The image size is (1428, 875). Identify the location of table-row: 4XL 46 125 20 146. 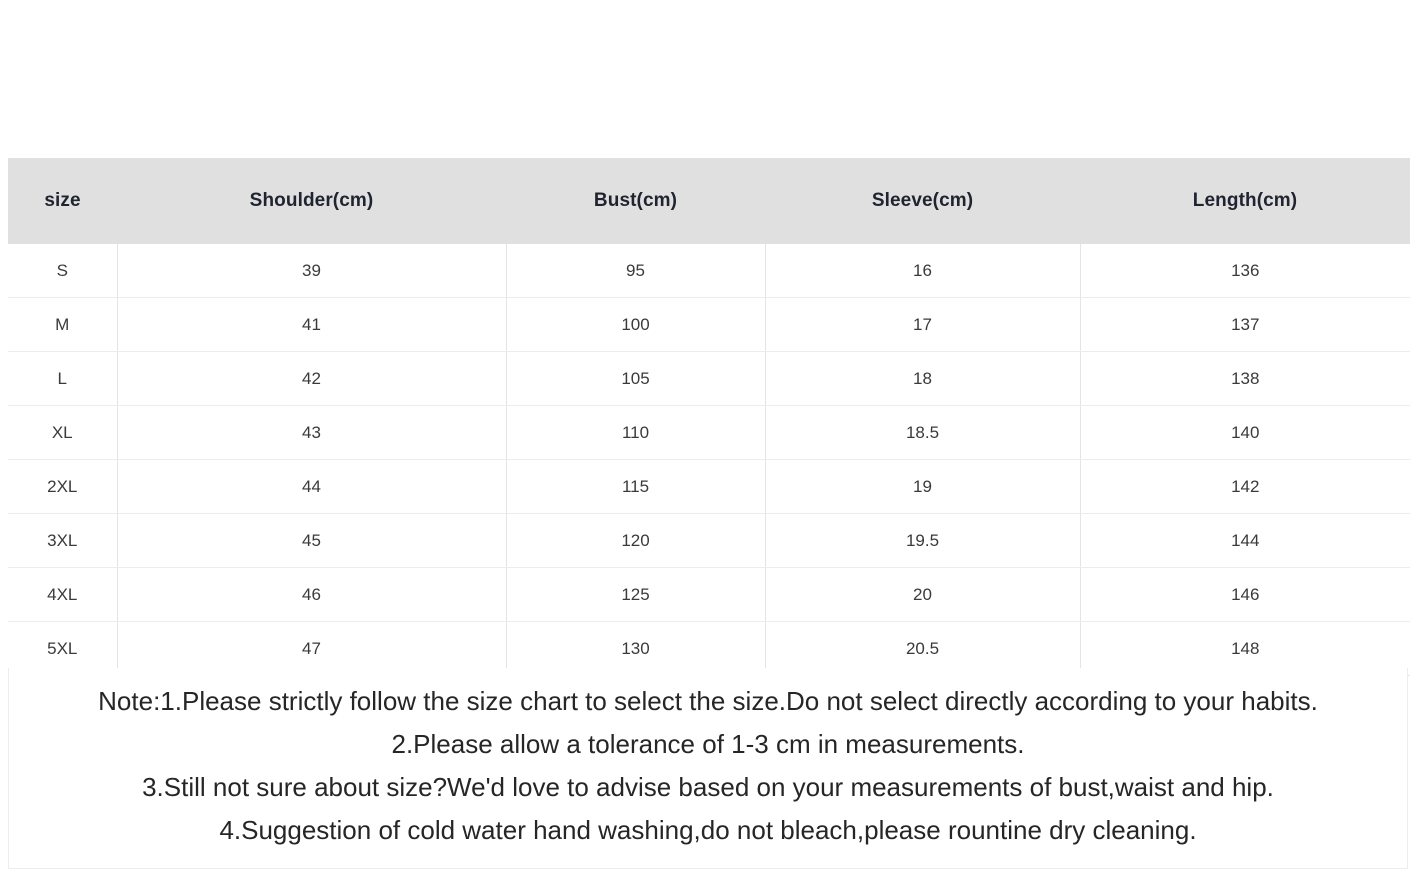
(709, 594).